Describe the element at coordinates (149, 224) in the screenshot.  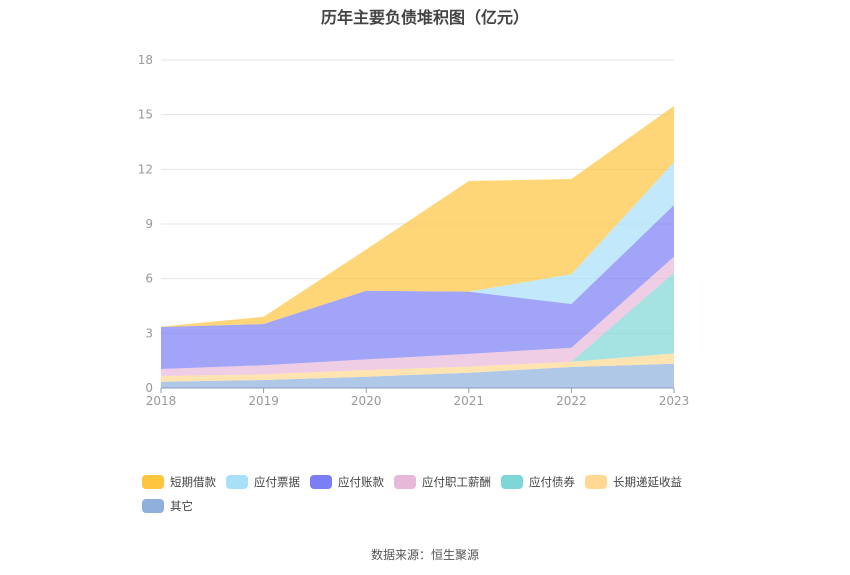
I see `y-tick-label: 9` at that location.